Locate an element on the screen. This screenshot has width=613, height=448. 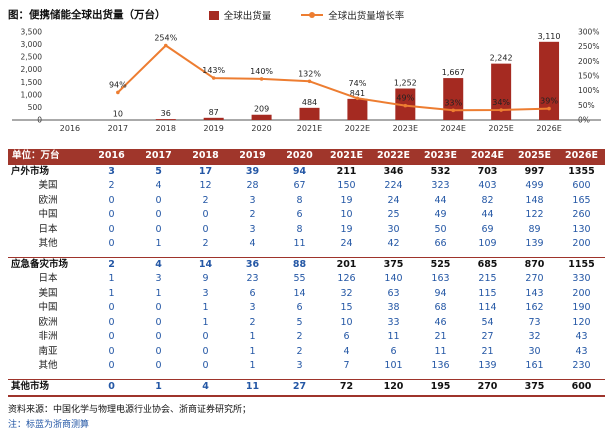
table-row: 其他 0 1 2 4 11 24 42 66 109 139 200 is located at coordinates (306, 244).